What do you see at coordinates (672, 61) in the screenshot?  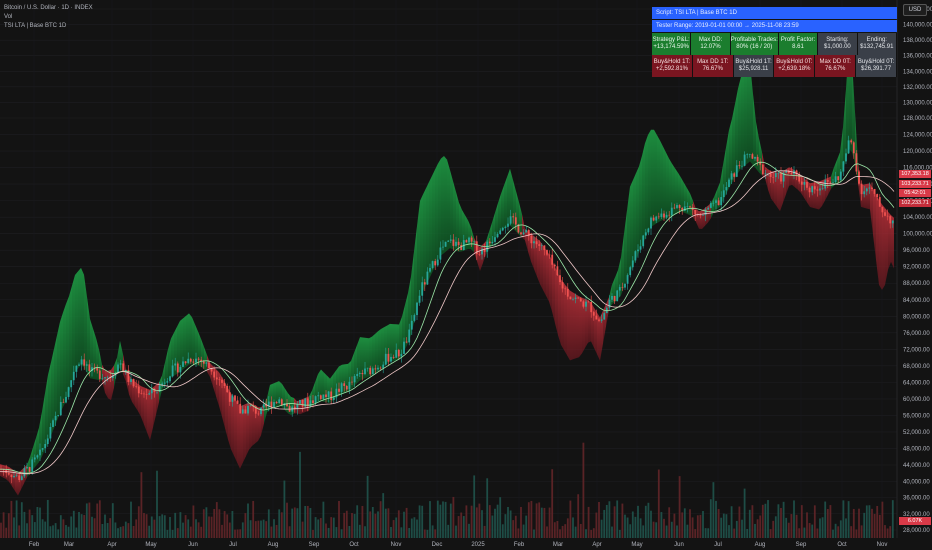 I see `stat-label: Buy&Hold 1T:` at bounding box center [672, 61].